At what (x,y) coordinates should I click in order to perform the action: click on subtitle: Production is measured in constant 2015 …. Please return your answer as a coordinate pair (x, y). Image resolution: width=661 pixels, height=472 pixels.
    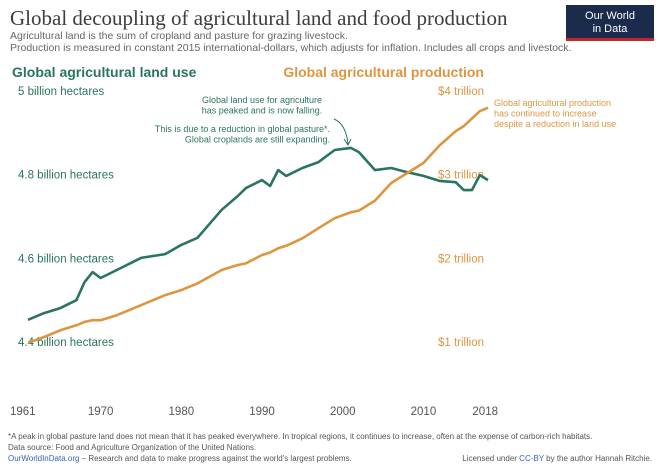
    Looking at the image, I should click on (290, 48).